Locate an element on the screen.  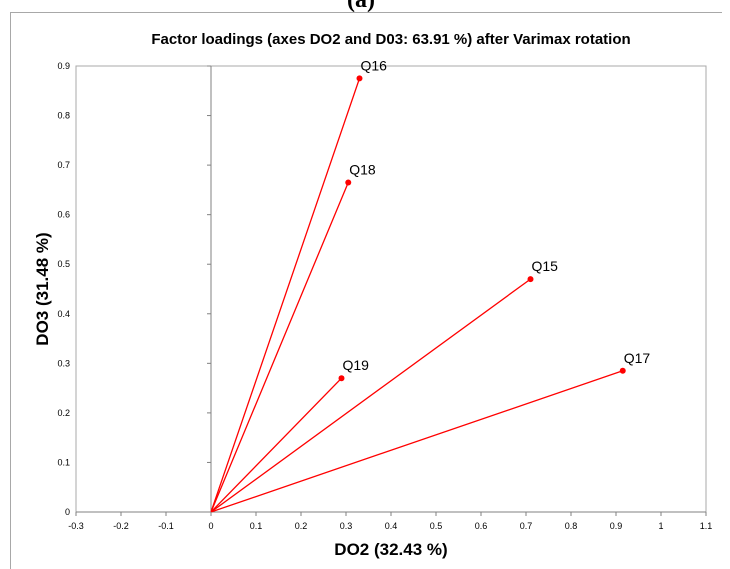
y-tick-label: 0.3 is located at coordinates (63, 363).